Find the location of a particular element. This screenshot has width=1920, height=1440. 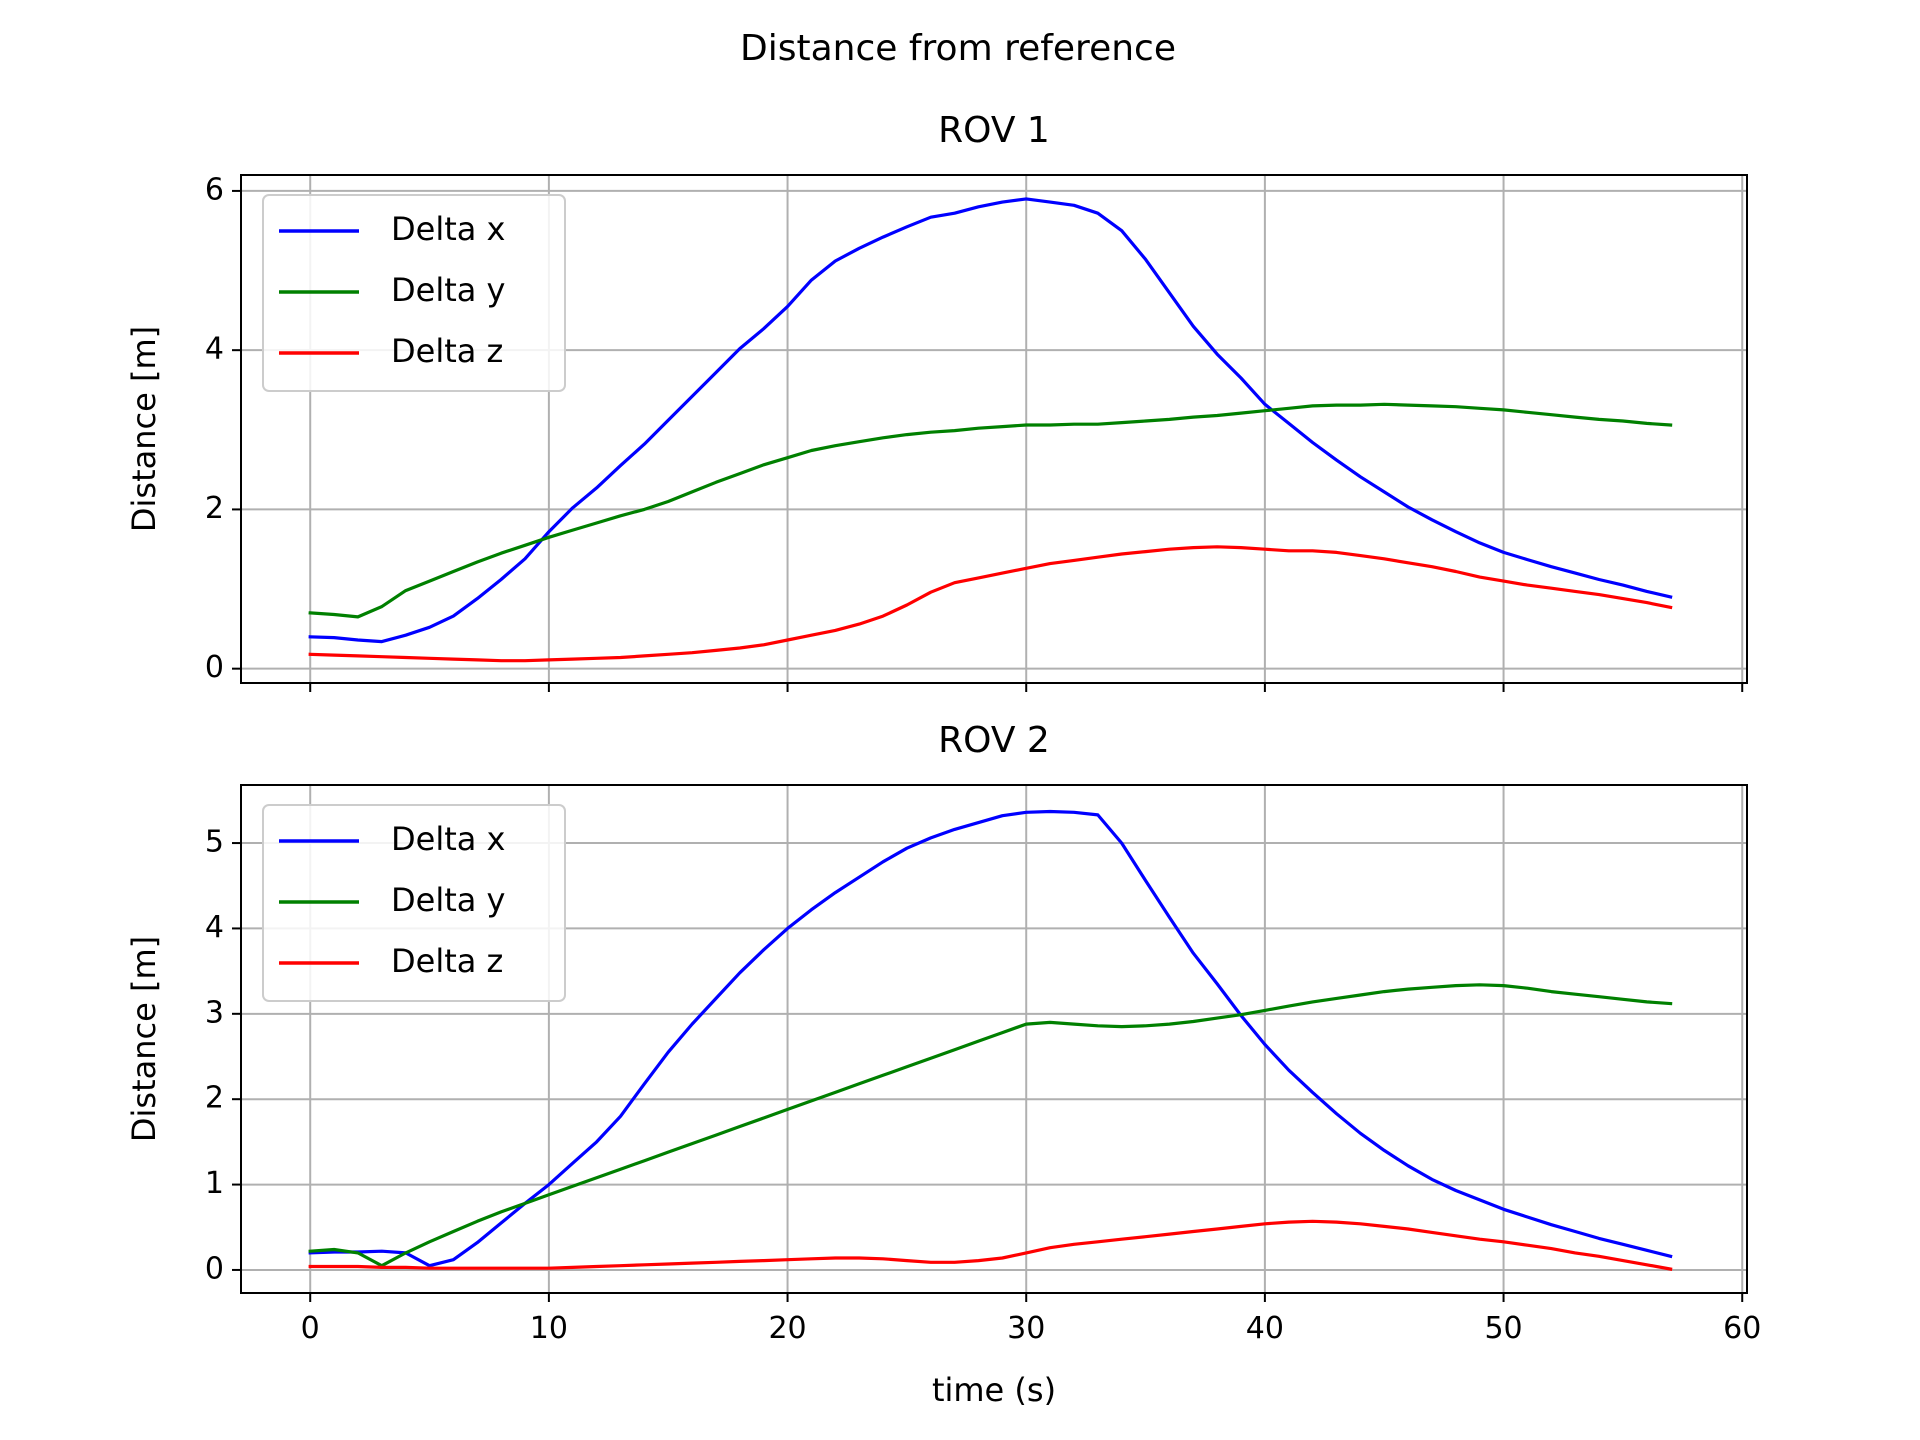

x-tick-label: 20 is located at coordinates (787, 1328).